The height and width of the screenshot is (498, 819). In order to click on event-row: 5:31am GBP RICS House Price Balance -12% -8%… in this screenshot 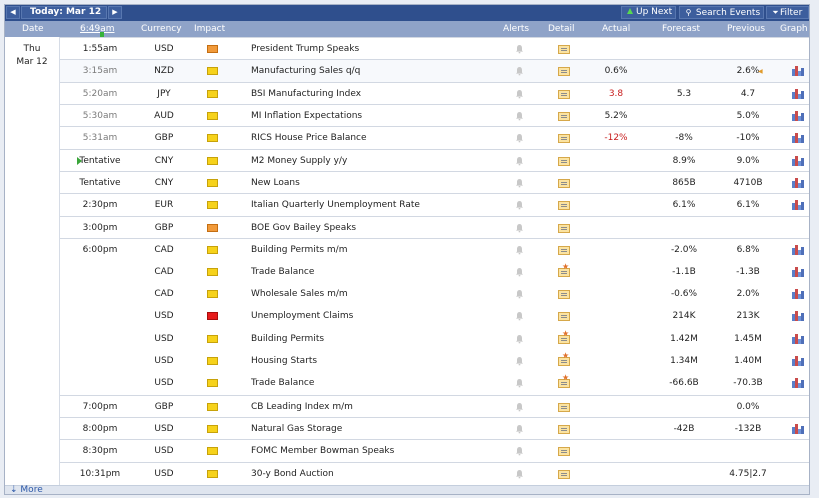, I will do `click(434, 137)`.